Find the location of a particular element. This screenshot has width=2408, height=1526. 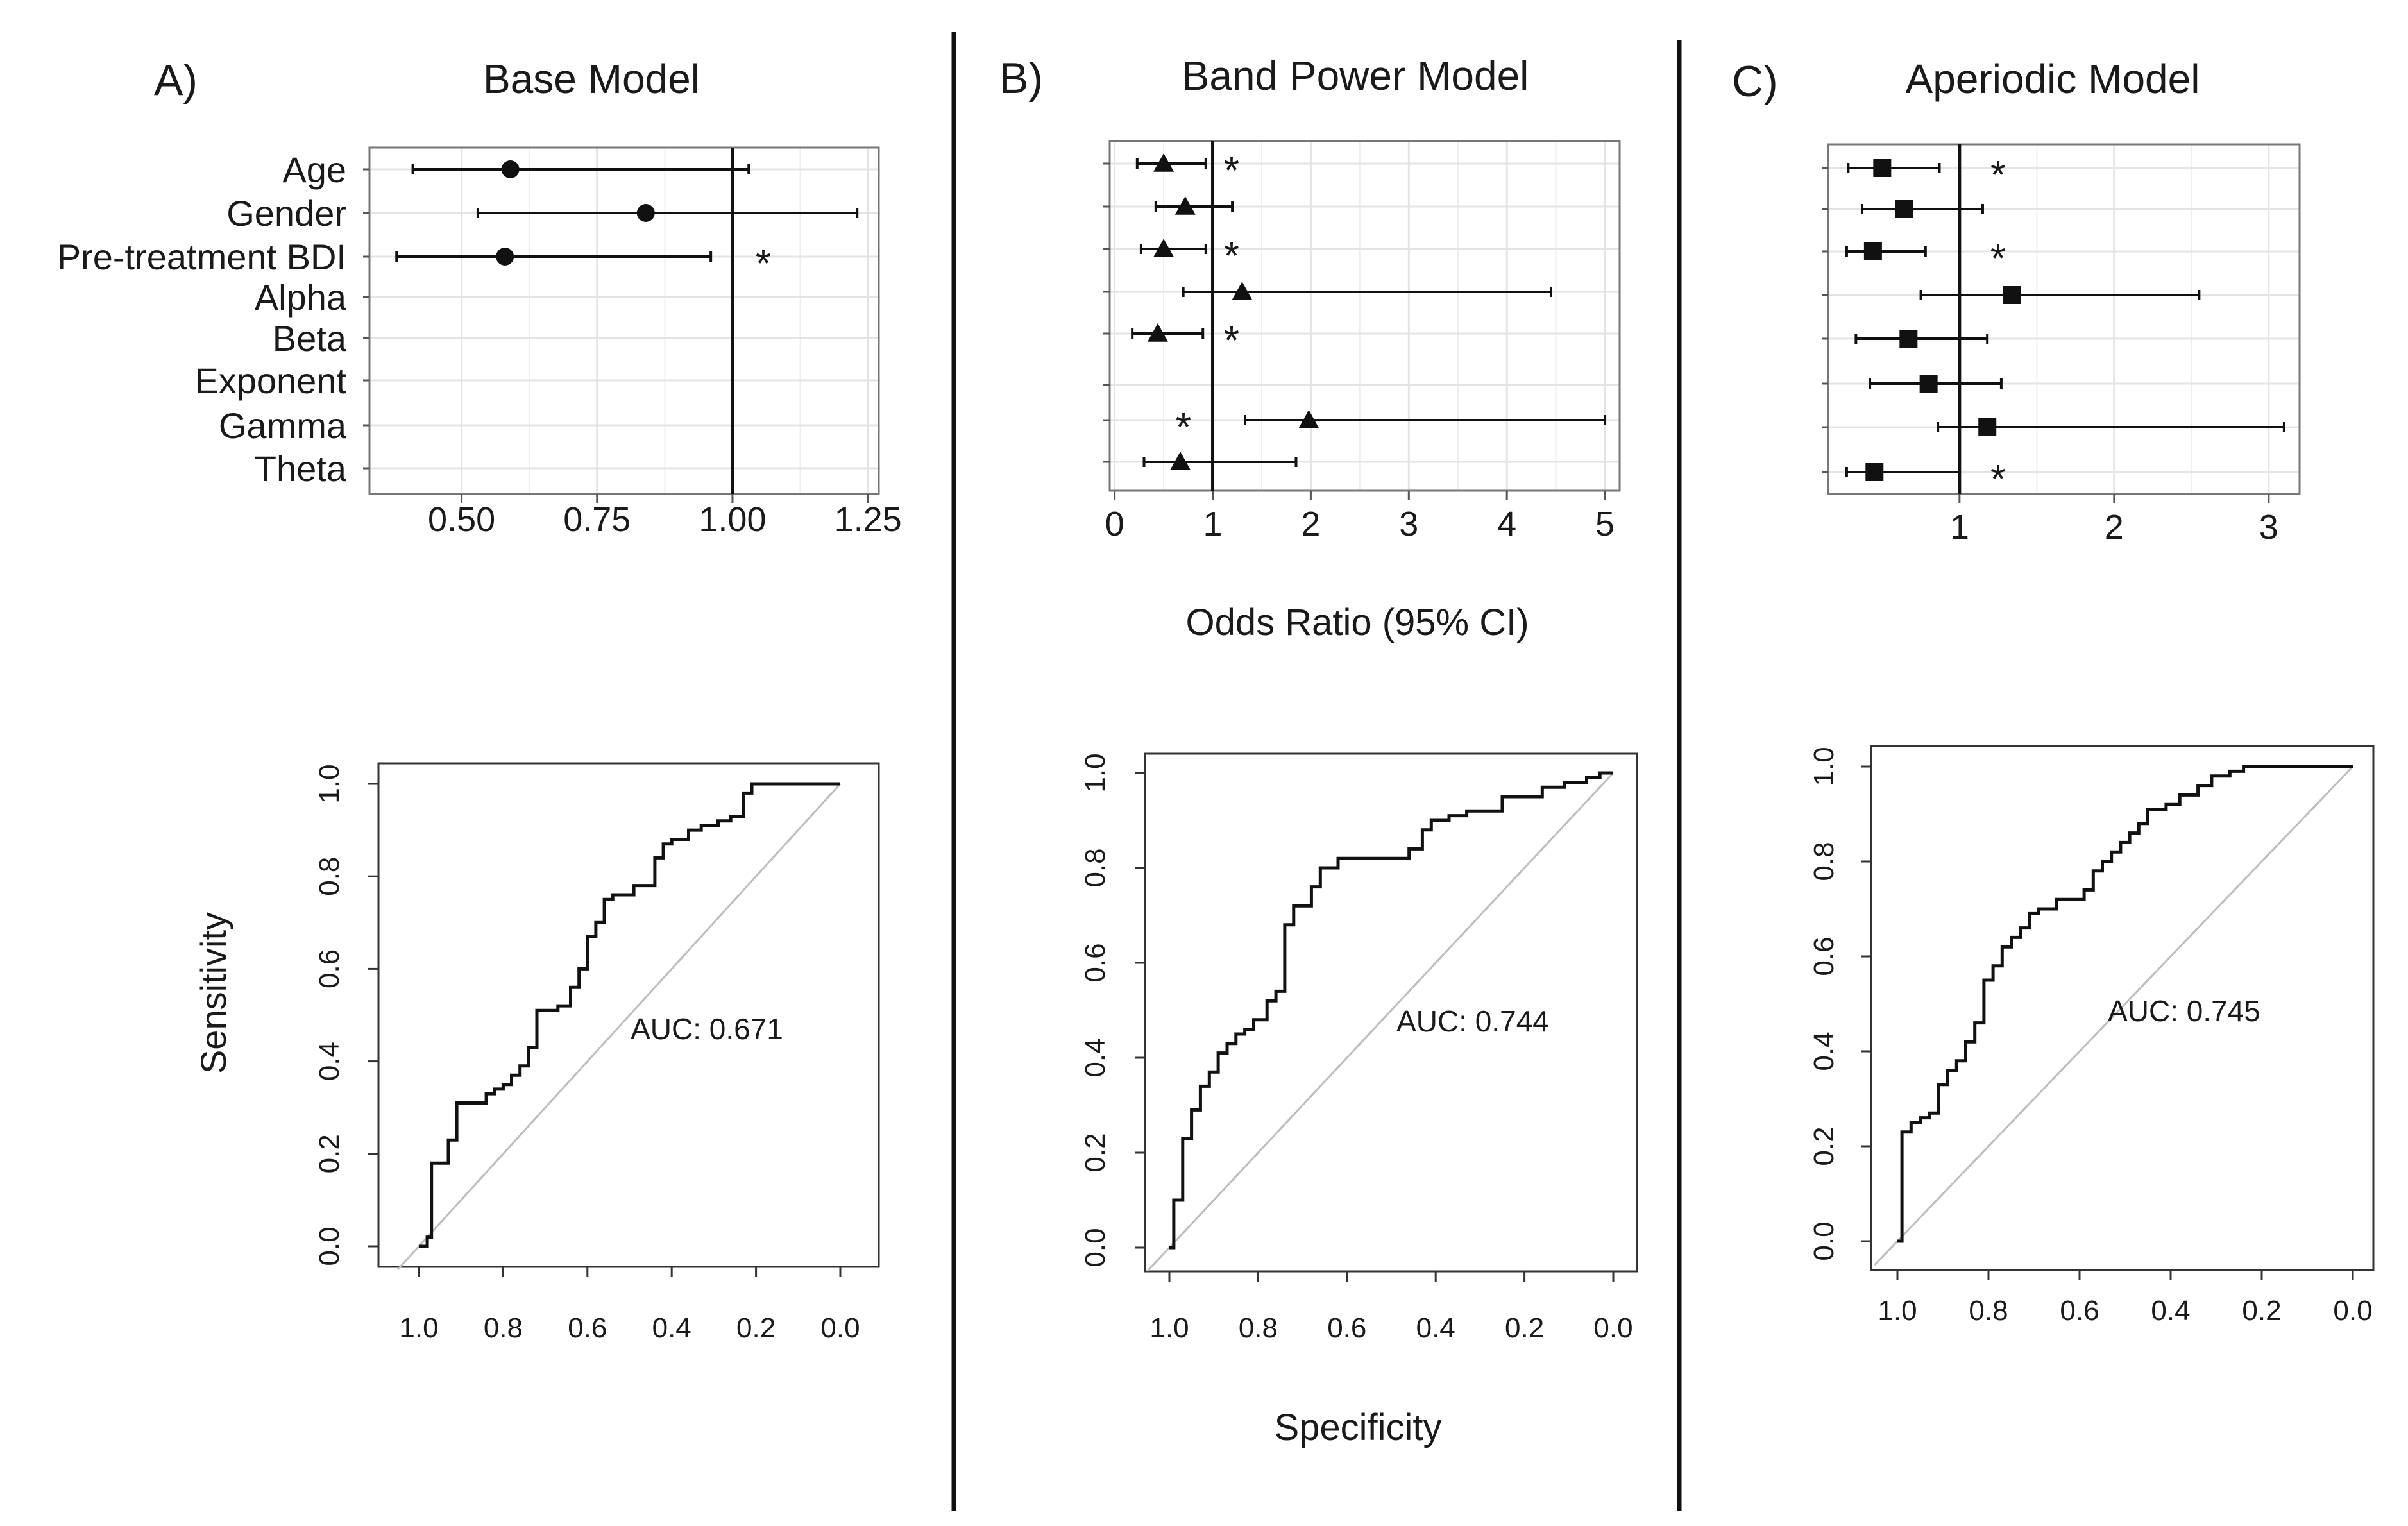

forest-xtick-label: 3 is located at coordinates (2268, 527).